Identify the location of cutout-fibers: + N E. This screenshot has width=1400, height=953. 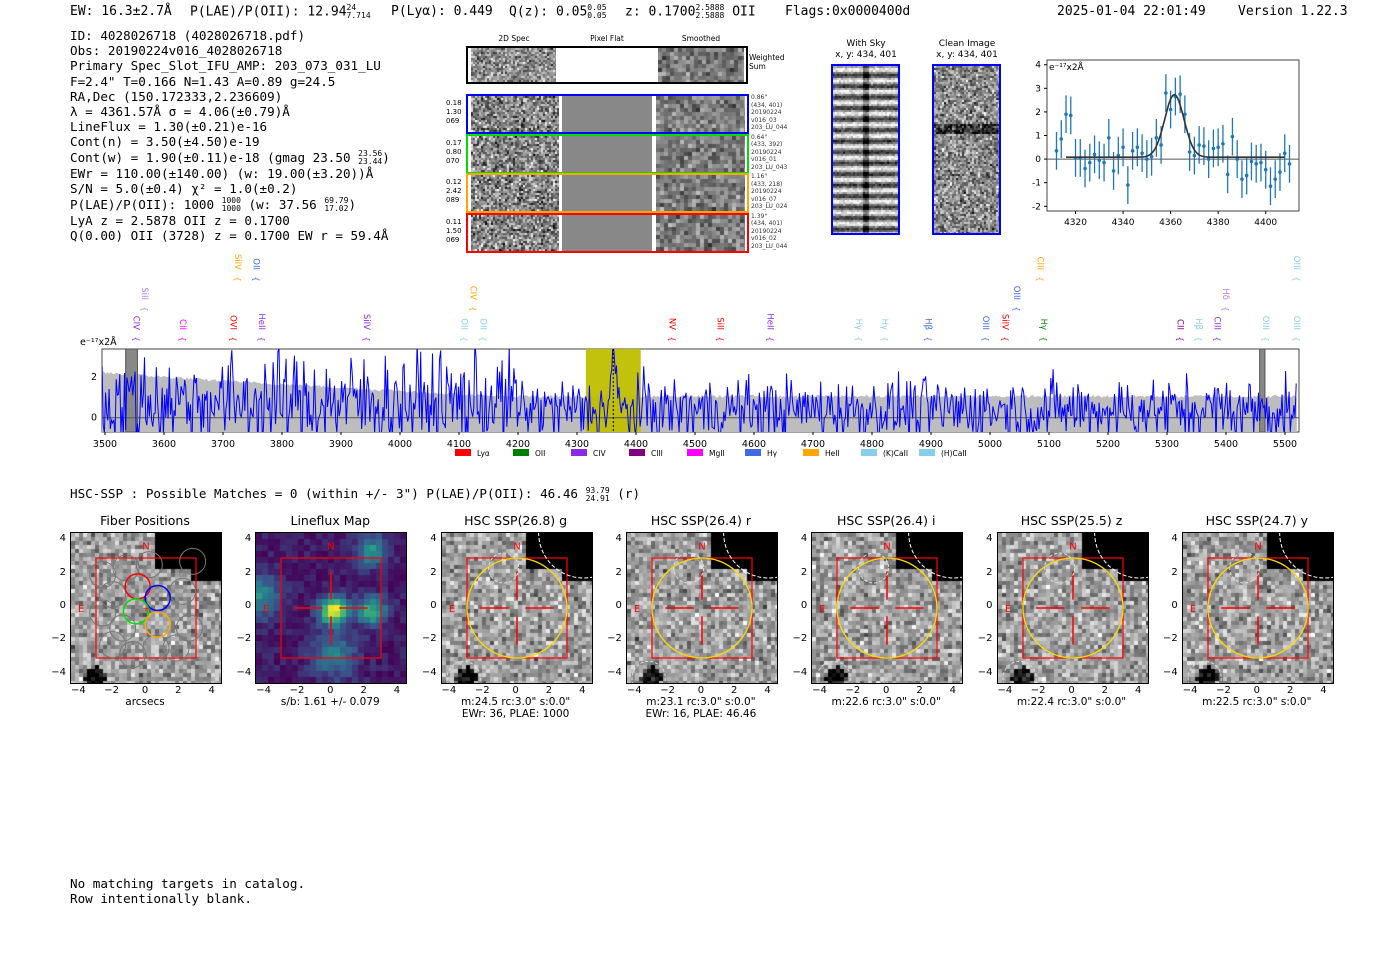
(146, 608).